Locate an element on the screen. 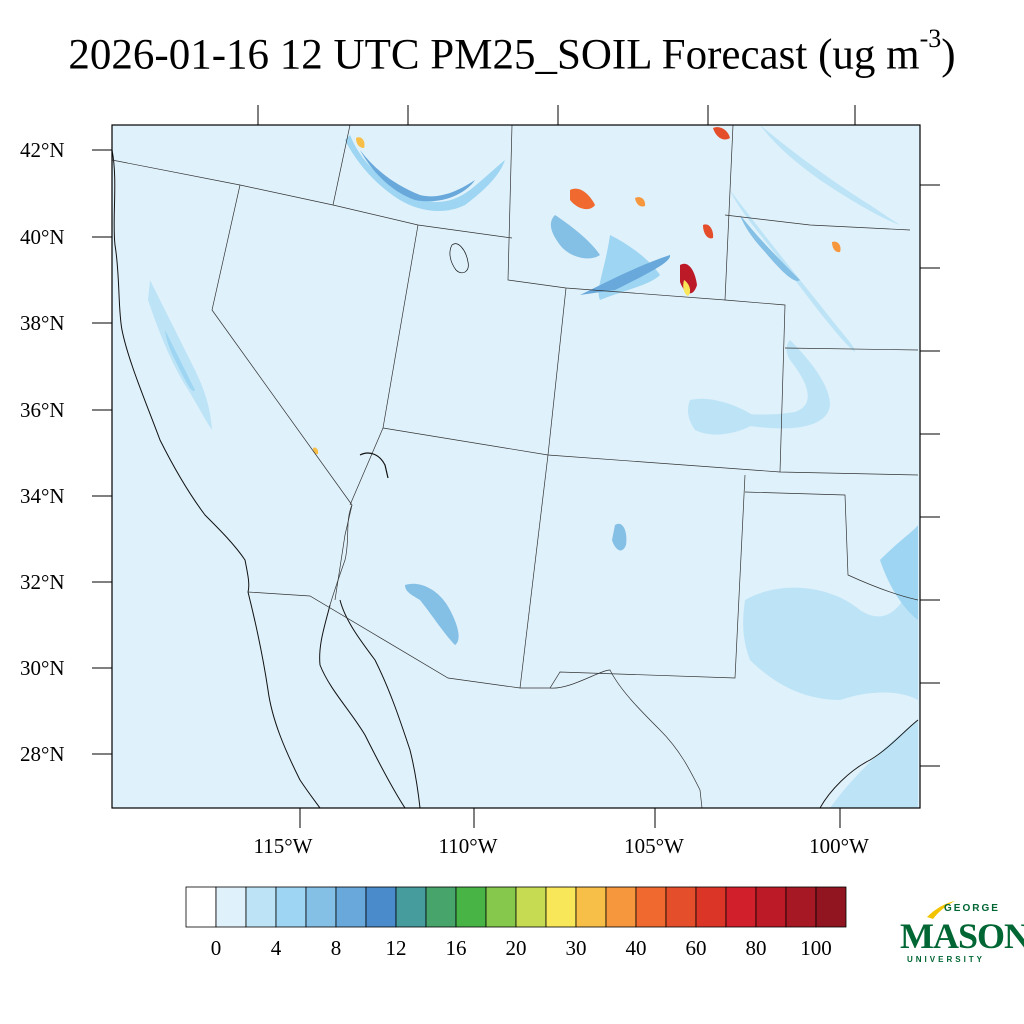 The height and width of the screenshot is (1024, 1024). plume-idaho-core is located at coordinates (417, 176).